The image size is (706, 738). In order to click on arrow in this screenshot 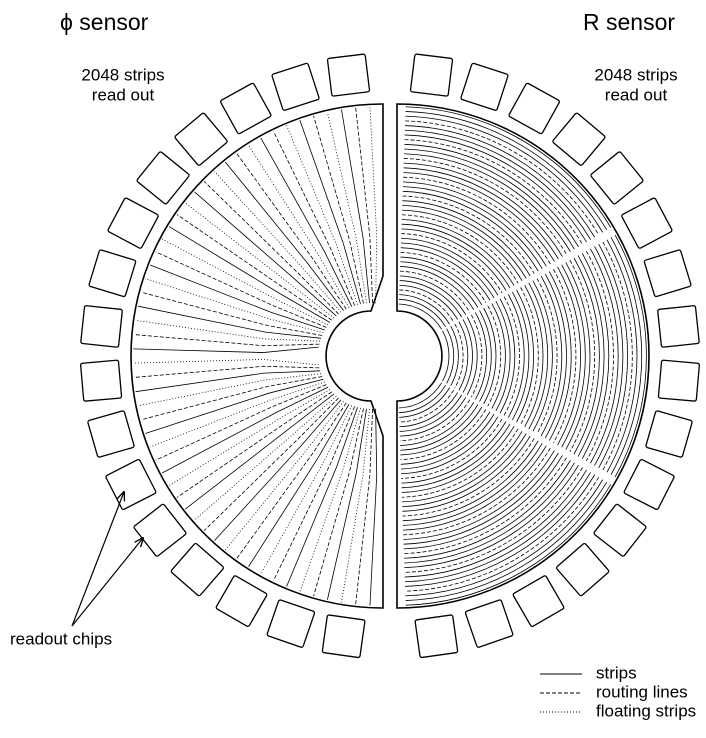, I will do `click(97, 559)`.